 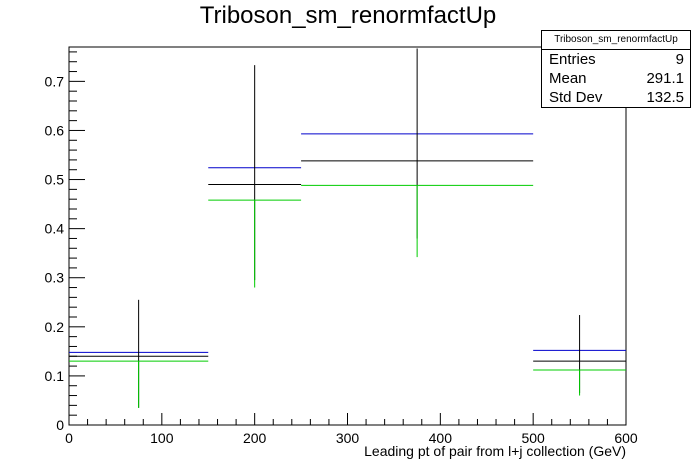 I want to click on stats-row-mean: Mean 291.1, so click(x=616, y=78).